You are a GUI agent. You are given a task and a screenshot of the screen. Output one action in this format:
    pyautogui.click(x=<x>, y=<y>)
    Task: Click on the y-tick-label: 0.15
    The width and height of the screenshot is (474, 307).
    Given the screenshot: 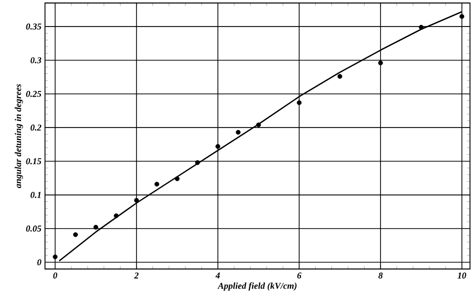 What is the action you would take?
    pyautogui.click(x=34, y=161)
    